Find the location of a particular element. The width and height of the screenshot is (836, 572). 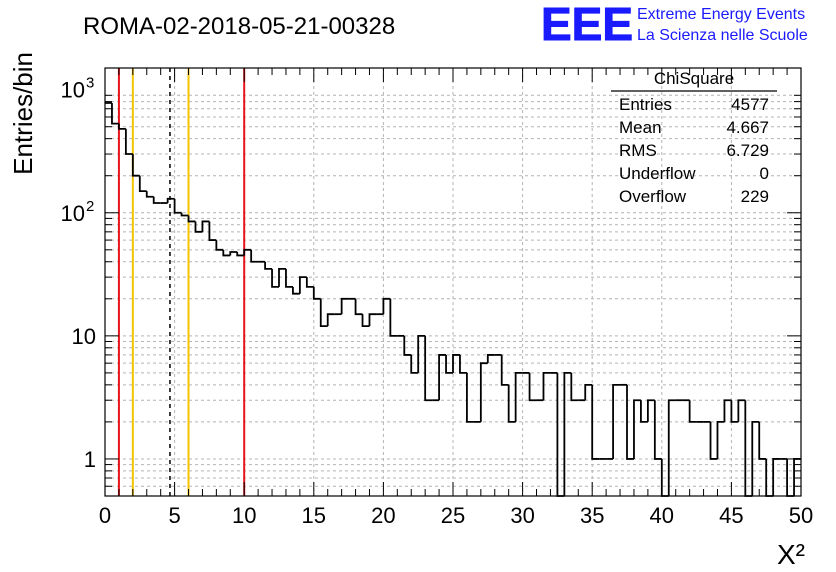

x-tick-label: 50 is located at coordinates (801, 515).